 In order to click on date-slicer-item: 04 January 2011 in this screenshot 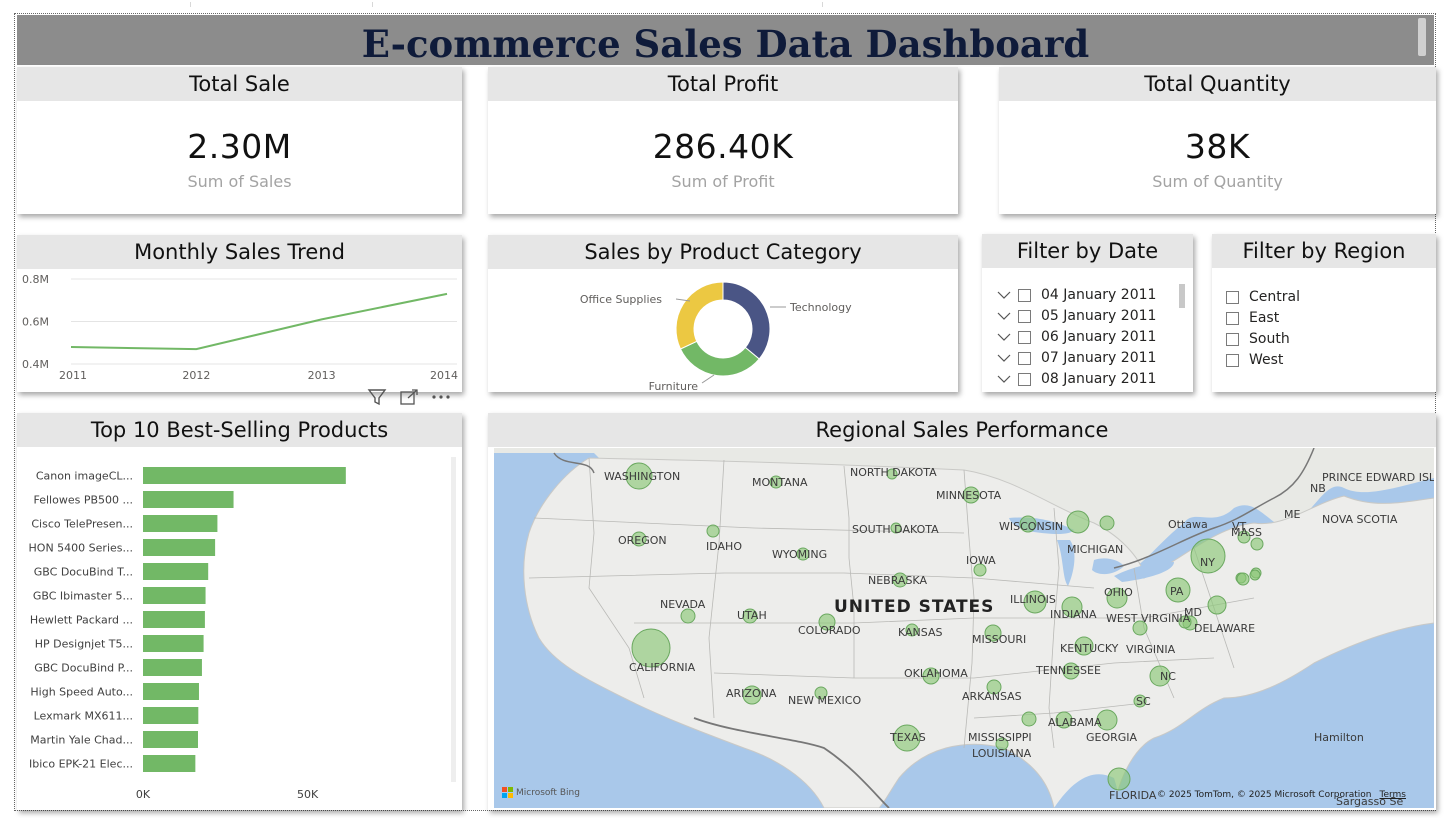, I will do `click(1076, 295)`.